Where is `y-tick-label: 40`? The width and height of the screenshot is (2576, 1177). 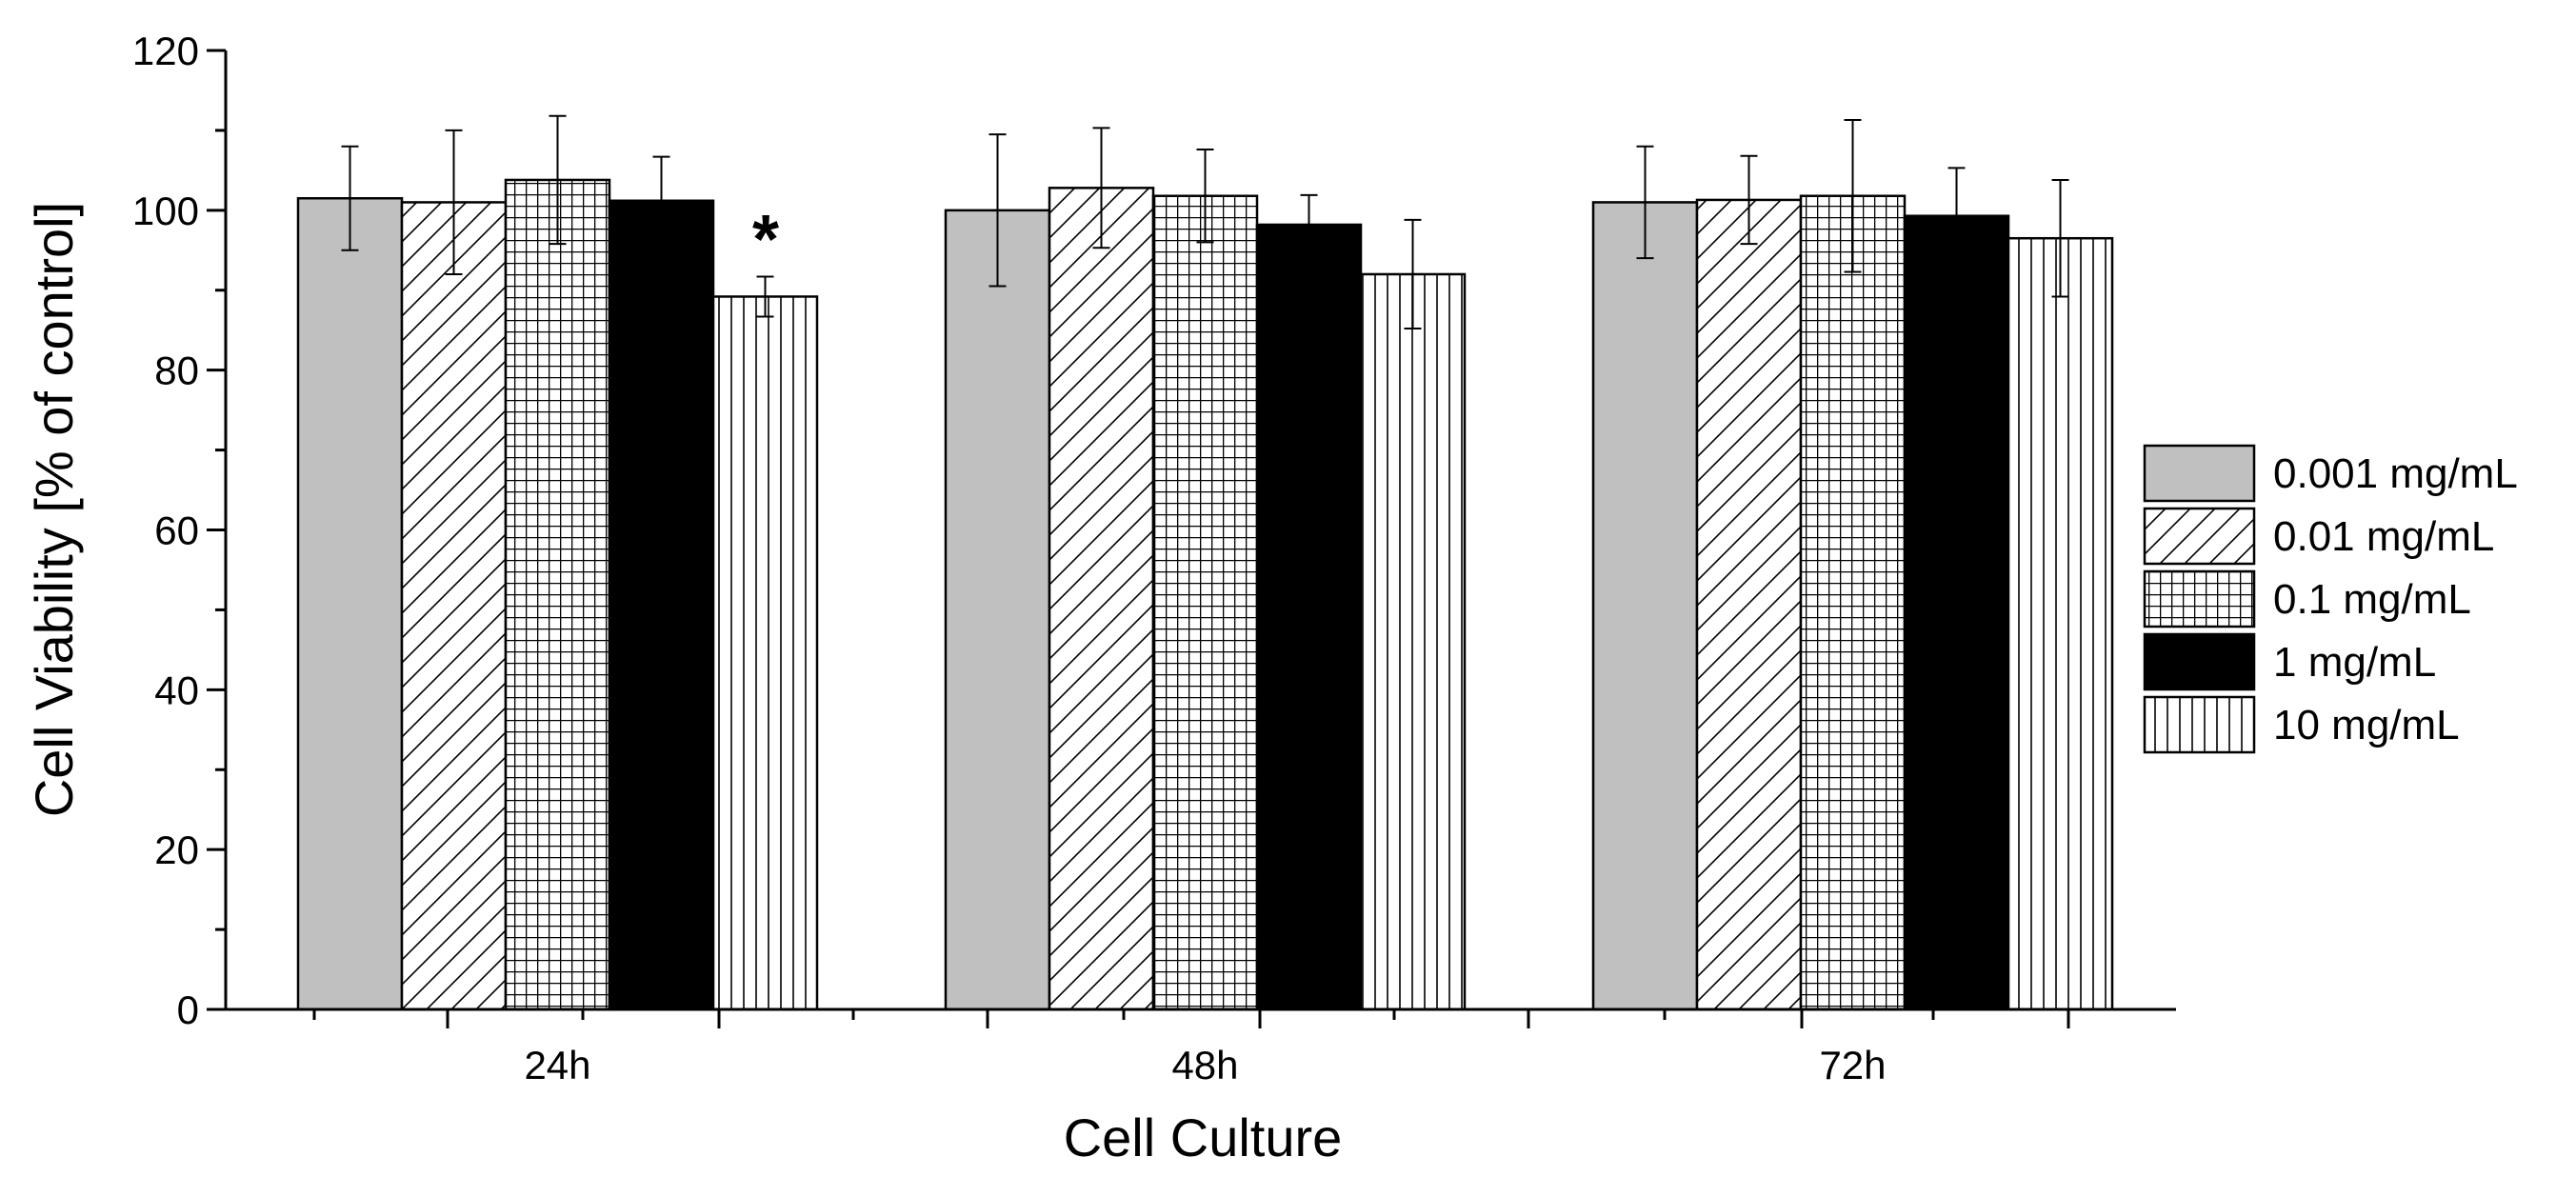 y-tick-label: 40 is located at coordinates (176, 690).